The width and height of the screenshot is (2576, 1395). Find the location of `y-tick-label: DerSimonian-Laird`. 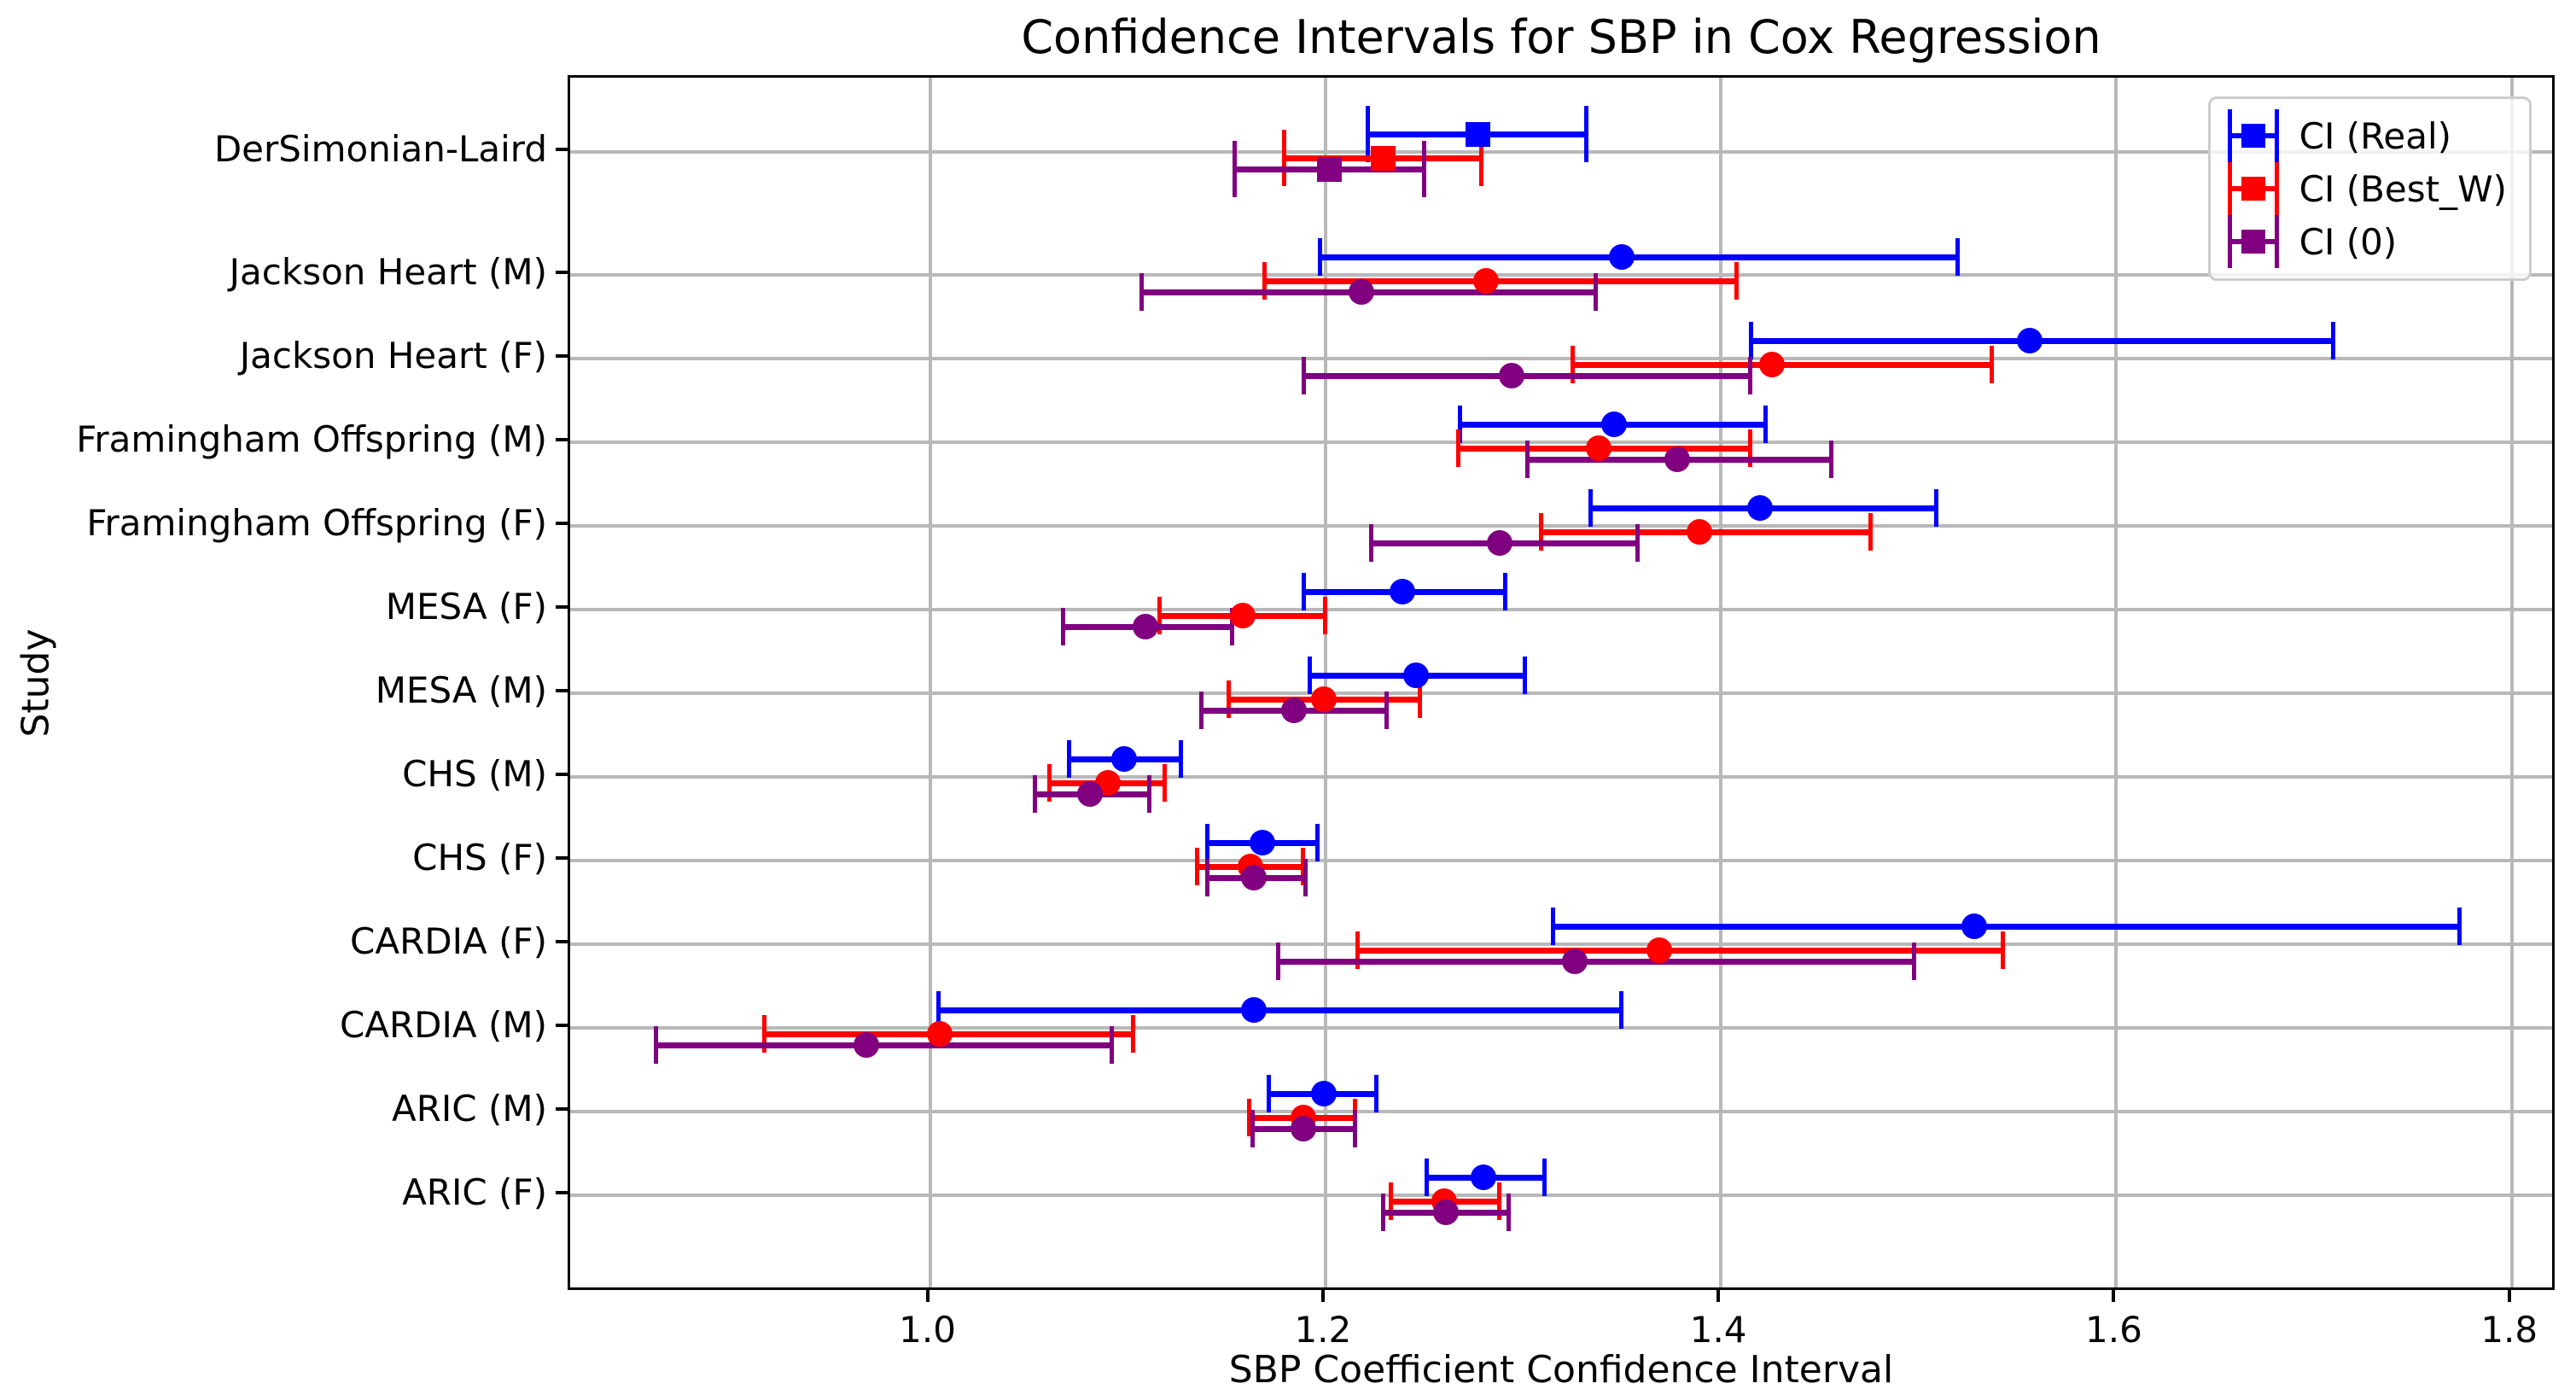

y-tick-label: DerSimonian-Laird is located at coordinates (380, 149).